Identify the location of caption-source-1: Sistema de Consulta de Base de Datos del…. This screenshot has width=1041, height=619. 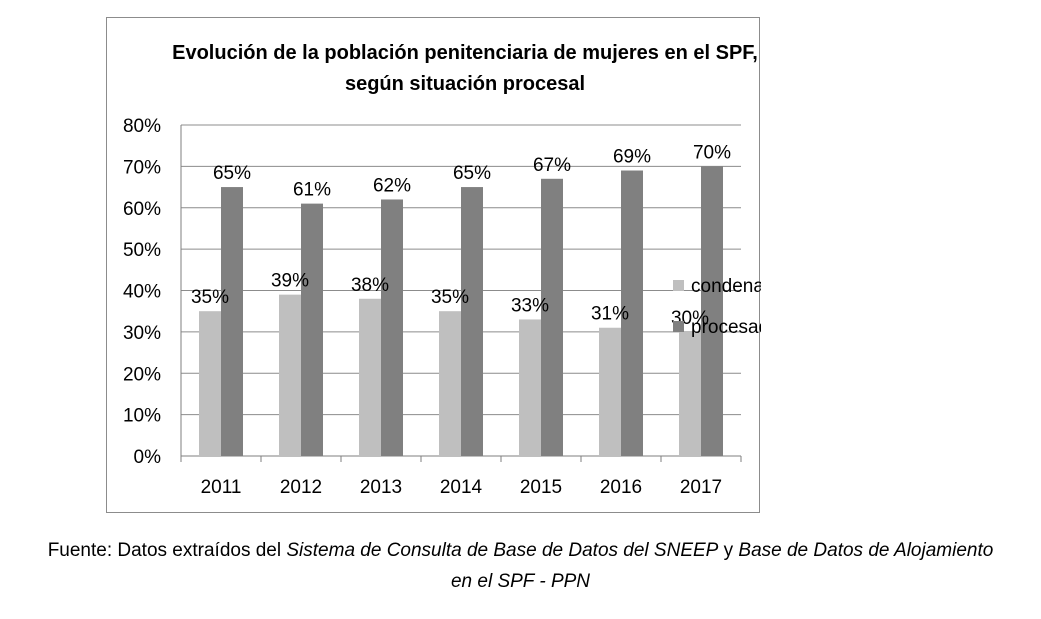
(502, 550).